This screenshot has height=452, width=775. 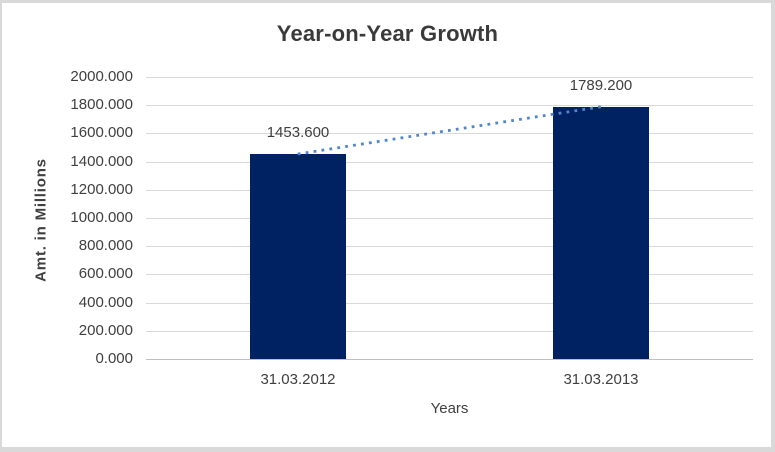 I want to click on bar-data-label: 1453.600, so click(x=298, y=132).